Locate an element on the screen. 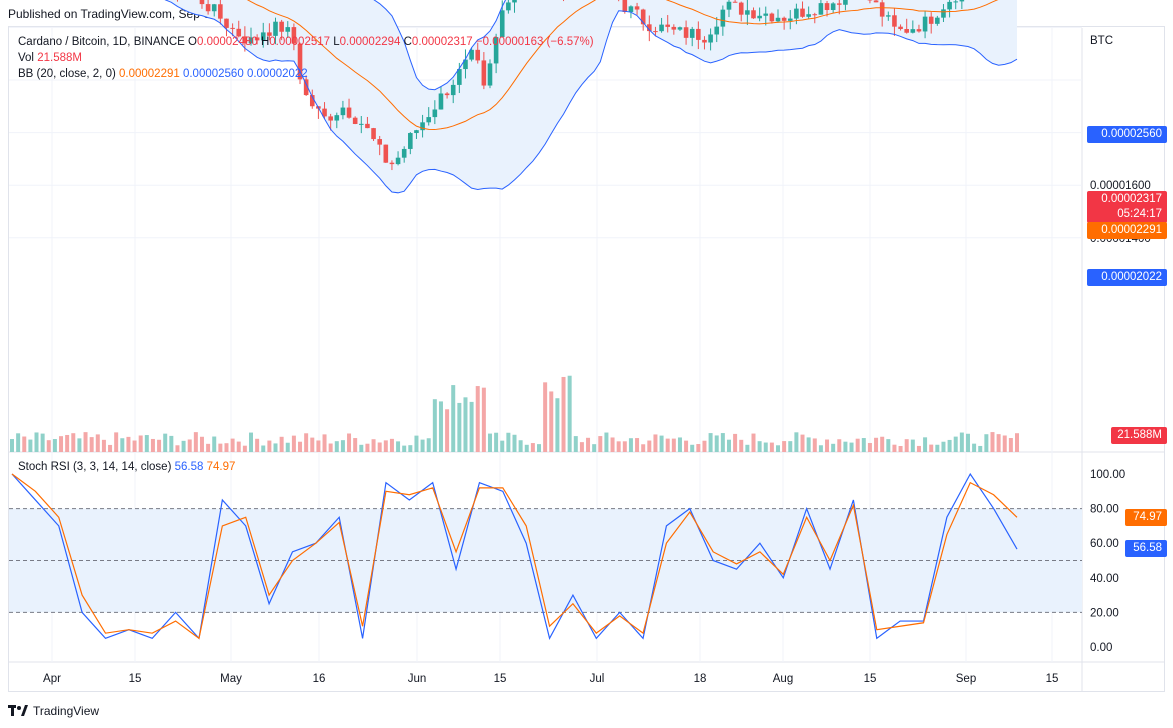  footer-brand: TradingView is located at coordinates (53, 711).